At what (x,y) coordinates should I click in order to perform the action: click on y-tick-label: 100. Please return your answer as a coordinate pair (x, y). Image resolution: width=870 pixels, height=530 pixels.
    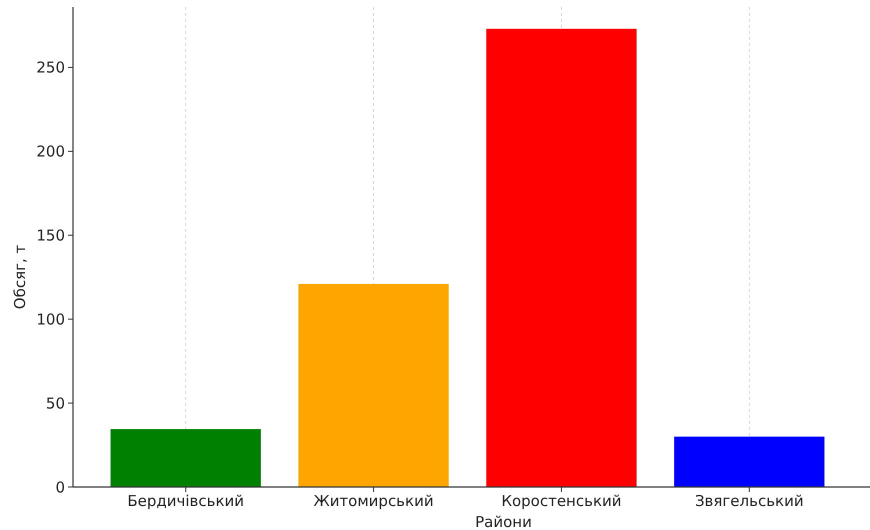
    Looking at the image, I should click on (50, 319).